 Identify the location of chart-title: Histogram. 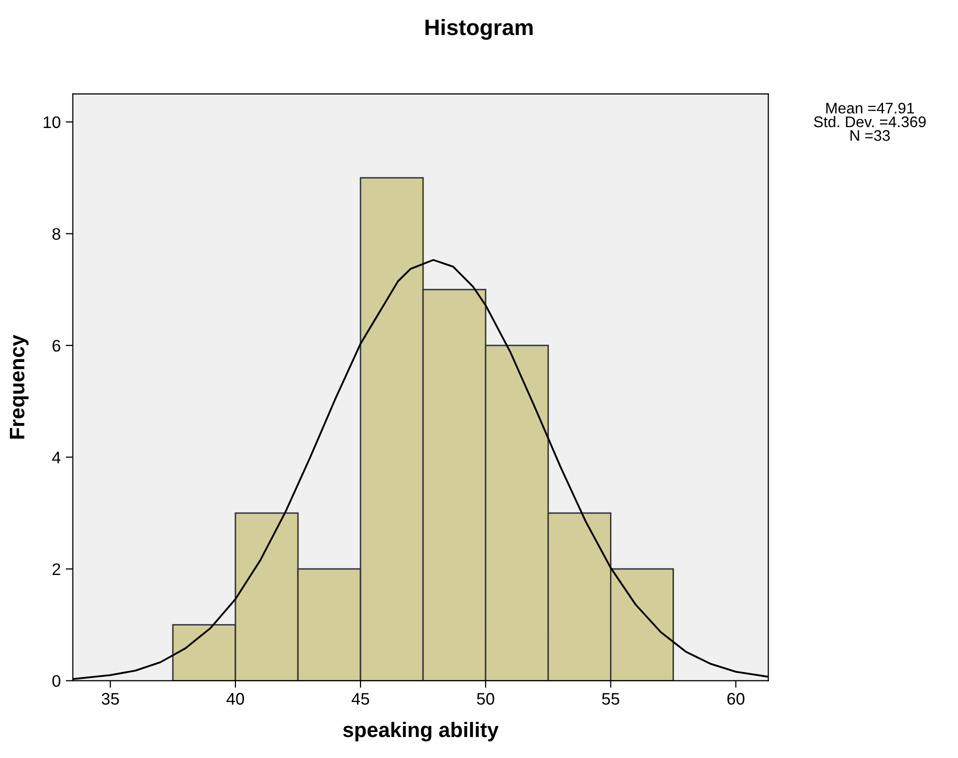
(479, 29).